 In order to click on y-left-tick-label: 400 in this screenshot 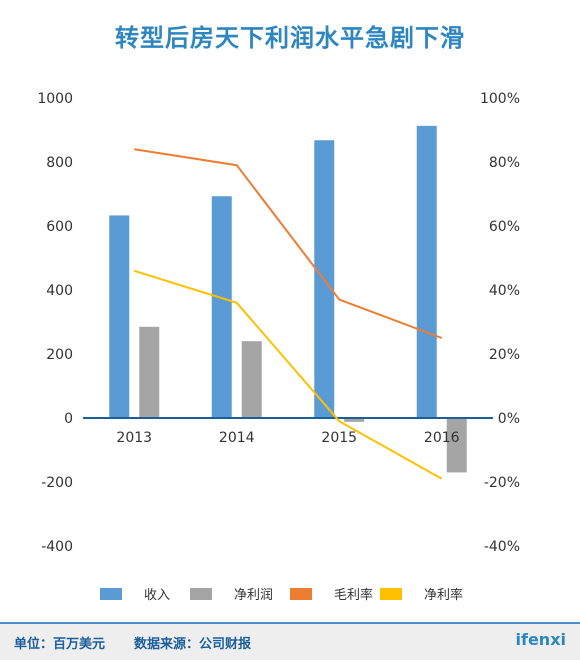, I will do `click(59, 291)`.